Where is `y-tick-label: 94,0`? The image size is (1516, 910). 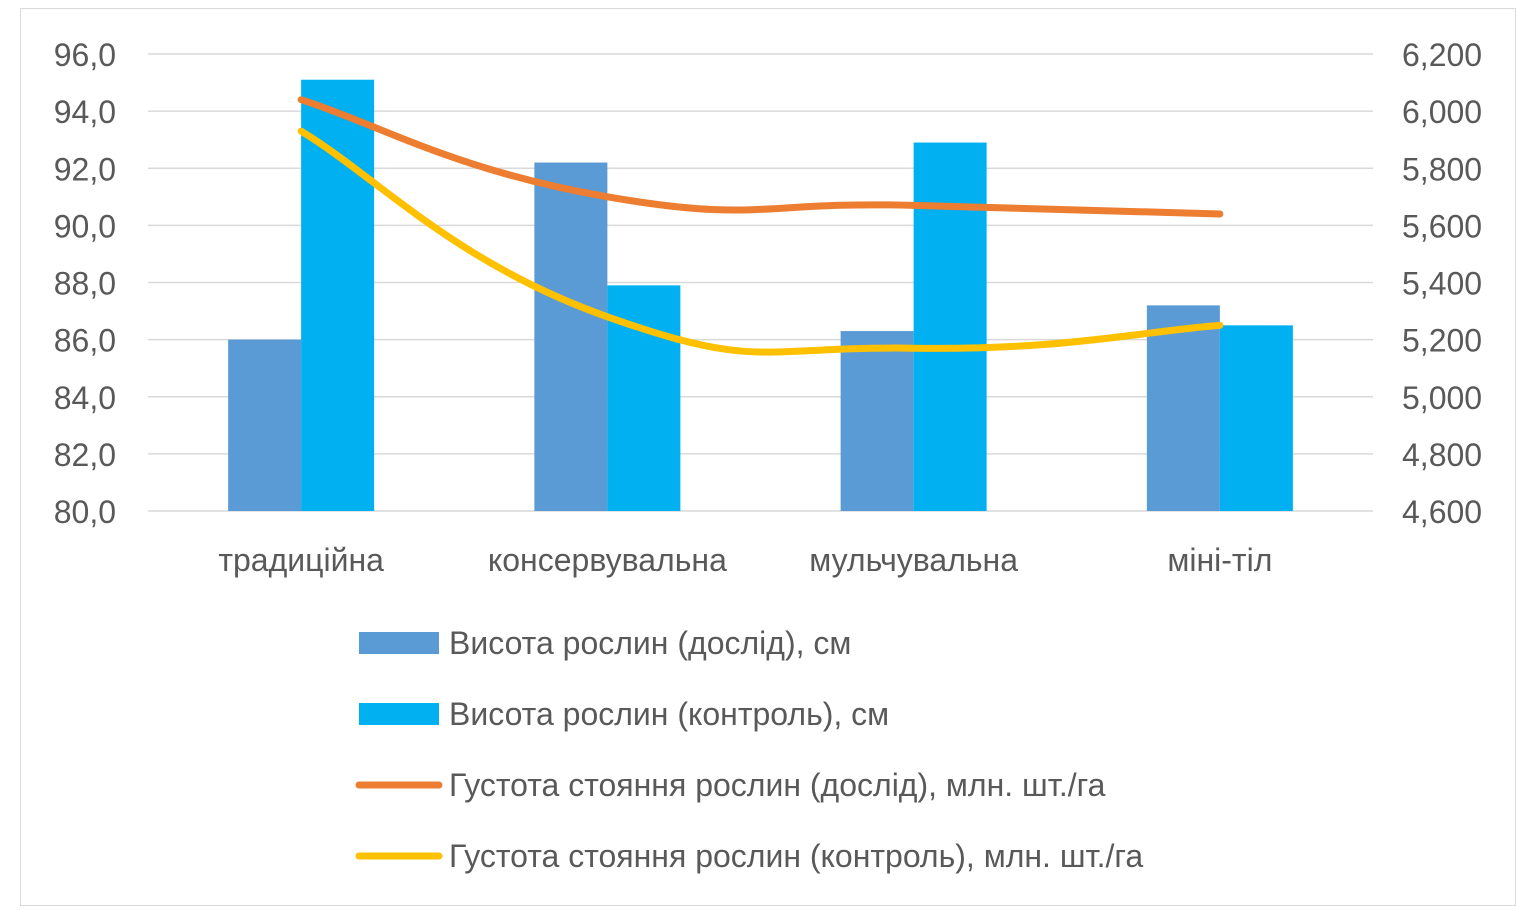 y-tick-label: 94,0 is located at coordinates (85, 112).